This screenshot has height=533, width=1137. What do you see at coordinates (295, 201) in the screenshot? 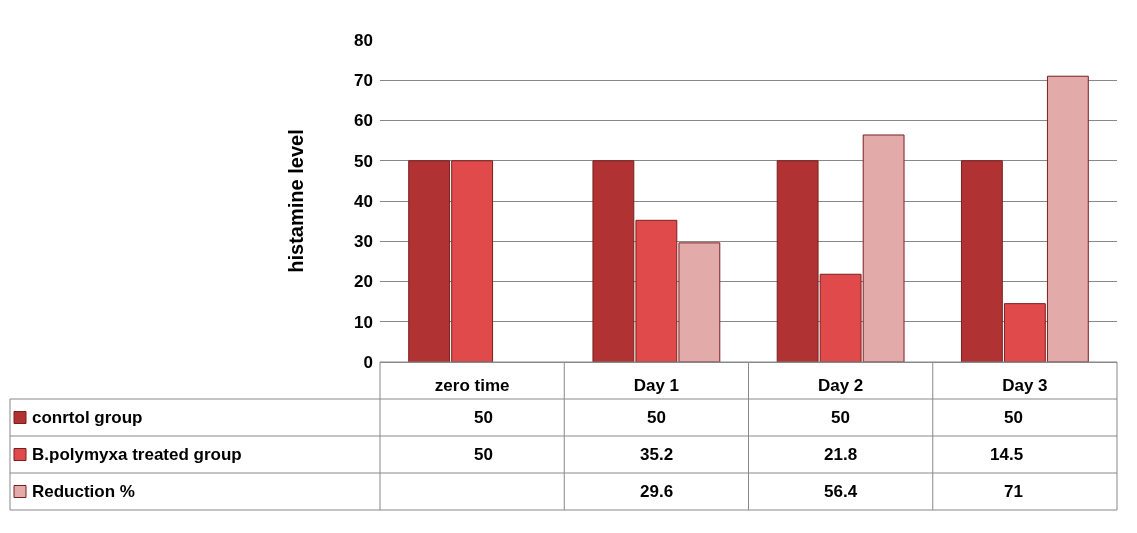
I see `y-axis-title: histamine level` at bounding box center [295, 201].